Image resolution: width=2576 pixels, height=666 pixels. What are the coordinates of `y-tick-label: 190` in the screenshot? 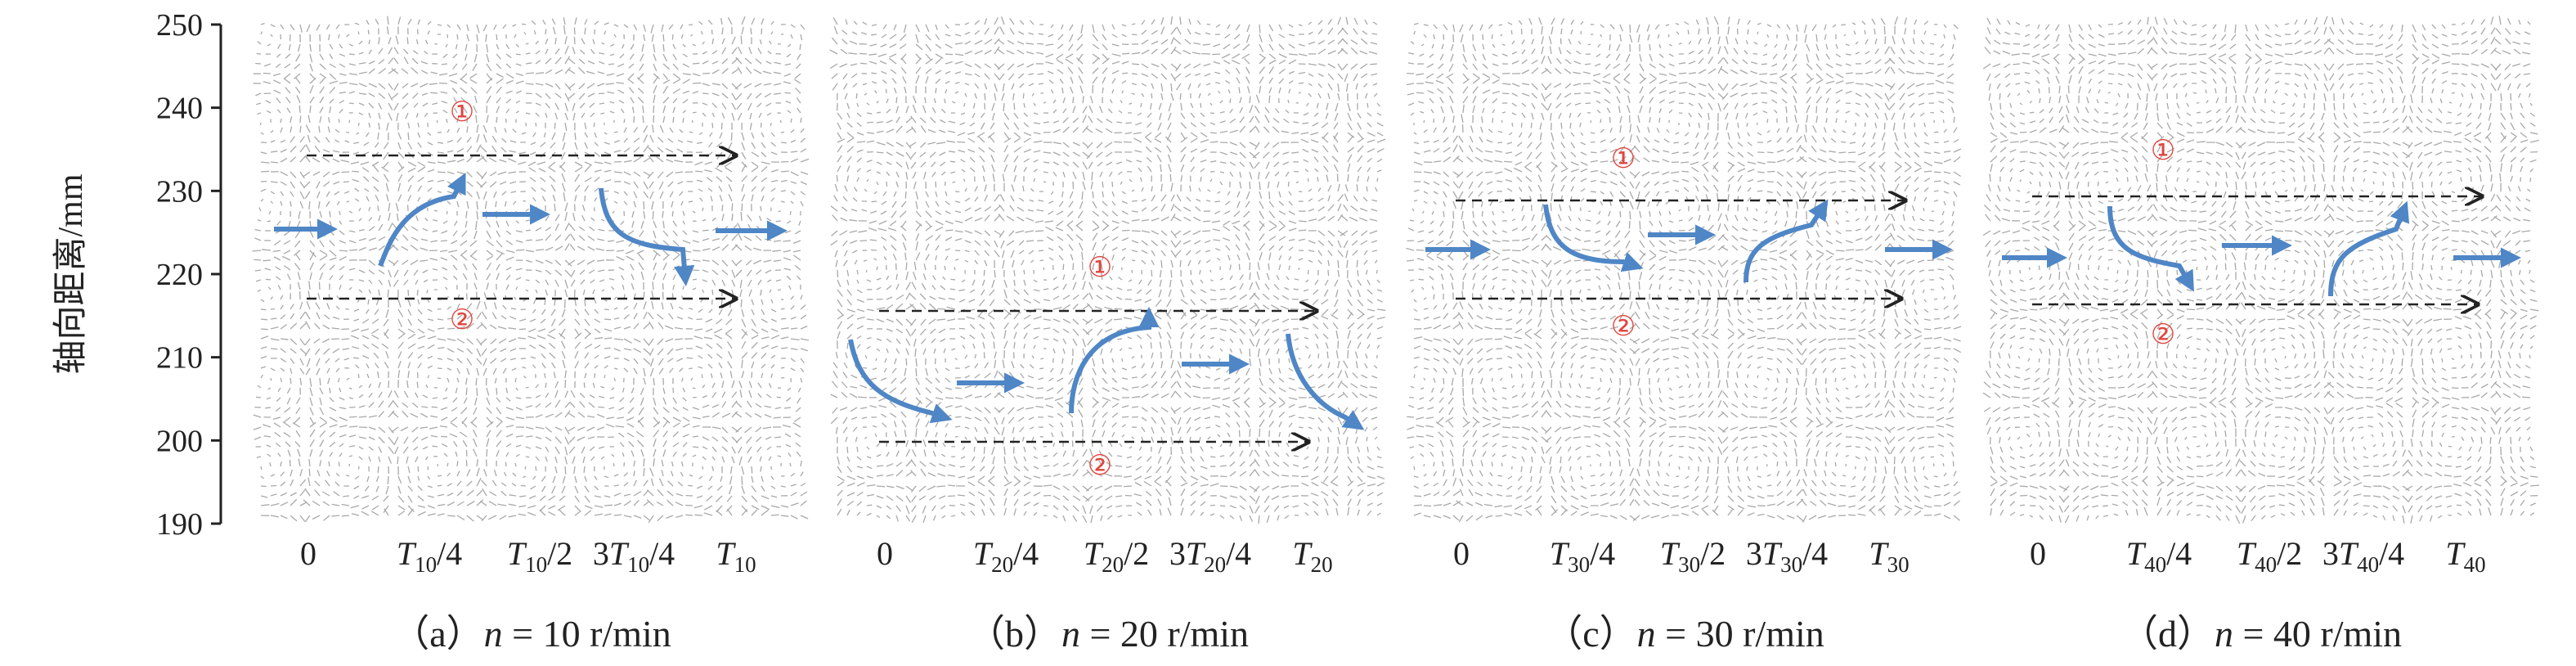 It's located at (179, 525).